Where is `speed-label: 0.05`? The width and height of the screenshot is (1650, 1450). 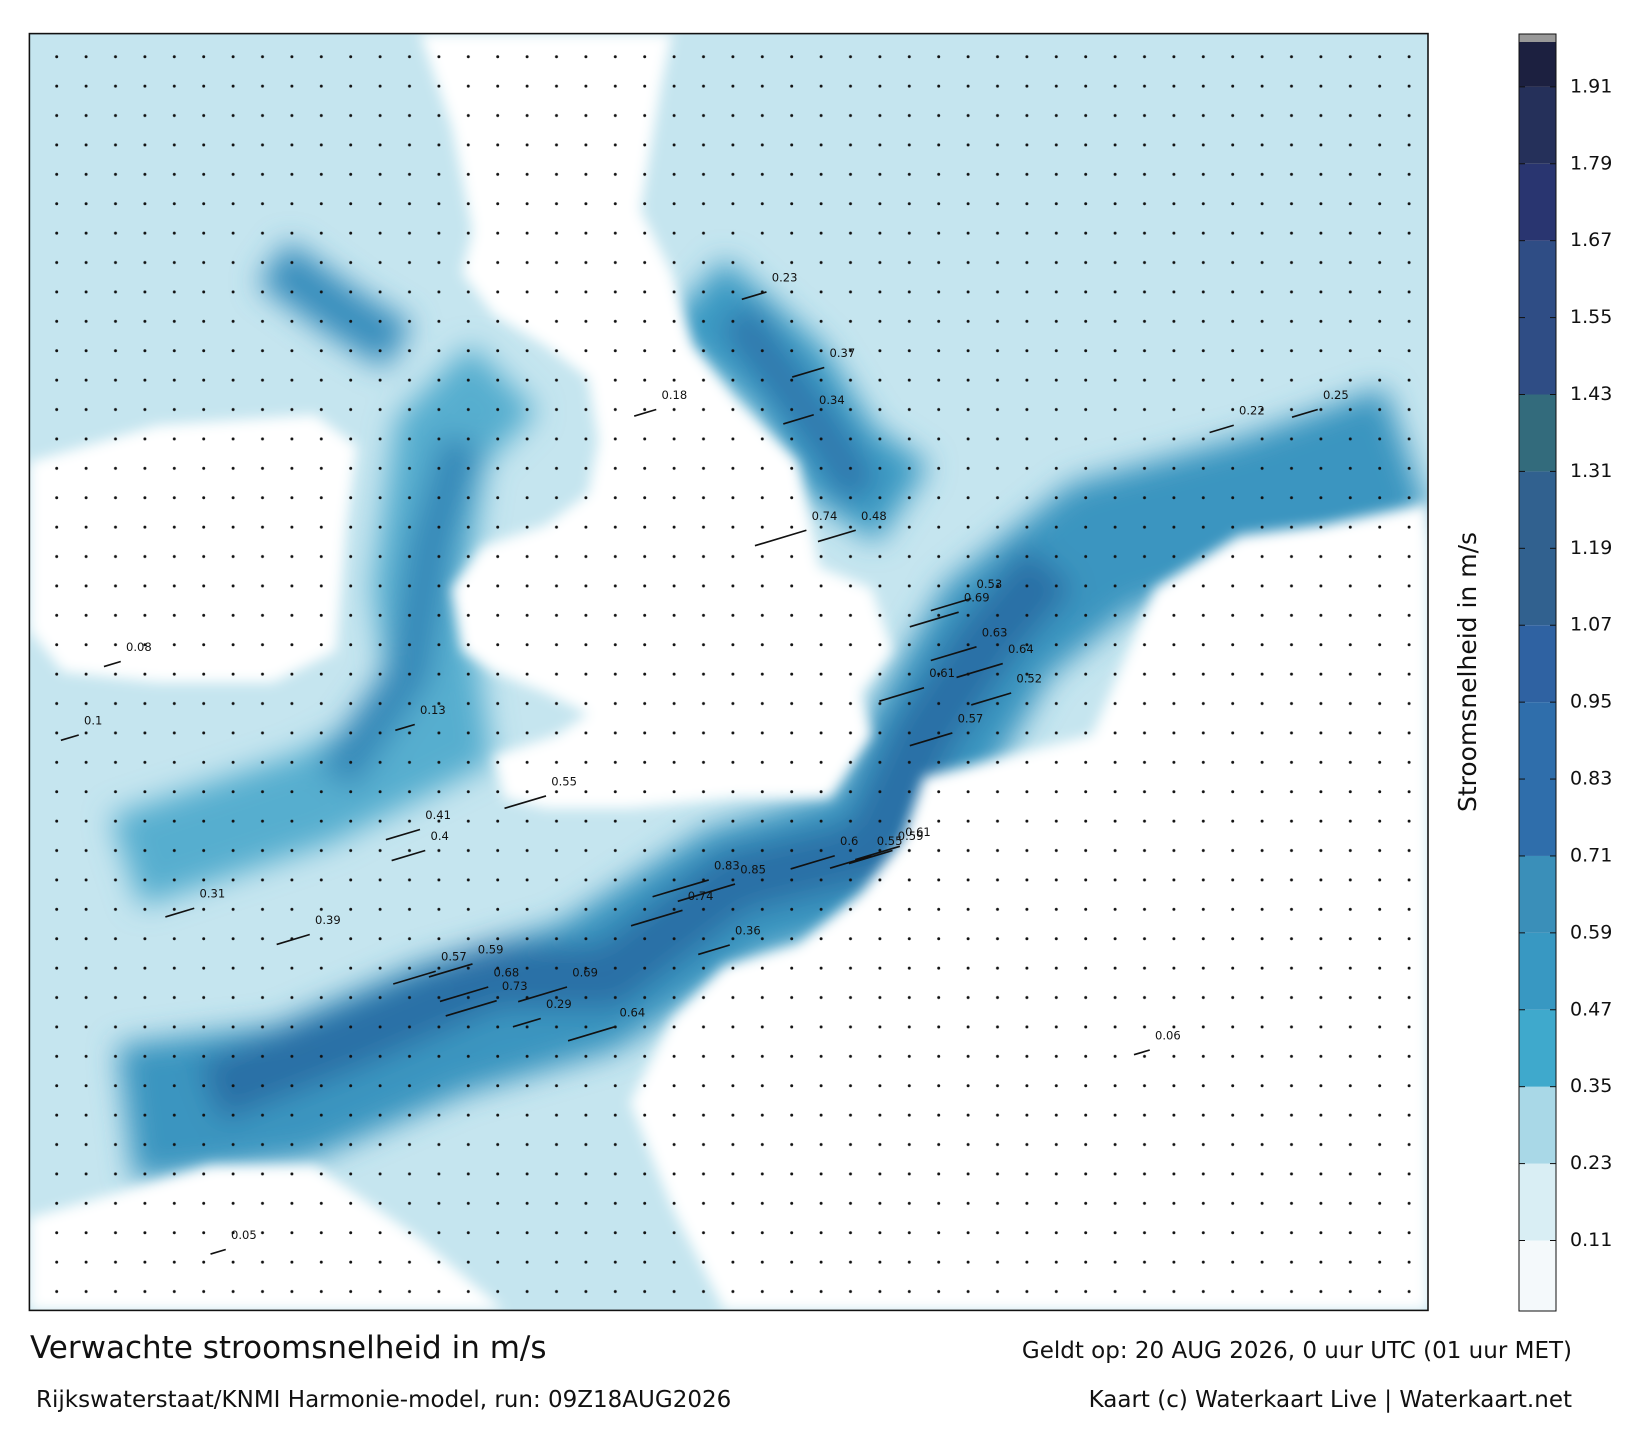 speed-label: 0.05 is located at coordinates (244, 1235).